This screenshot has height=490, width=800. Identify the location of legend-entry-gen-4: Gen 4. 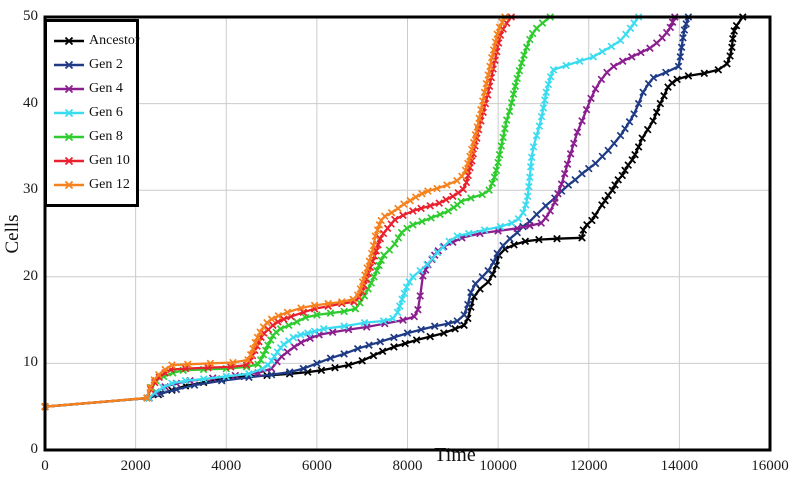
(92, 89).